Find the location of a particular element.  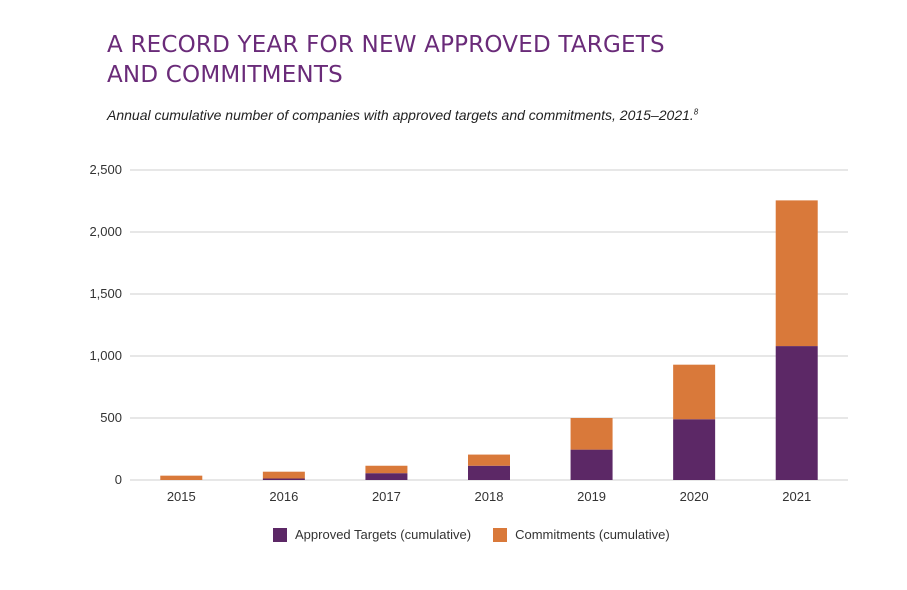

y-tick-label-500: 500 is located at coordinates (111, 417).